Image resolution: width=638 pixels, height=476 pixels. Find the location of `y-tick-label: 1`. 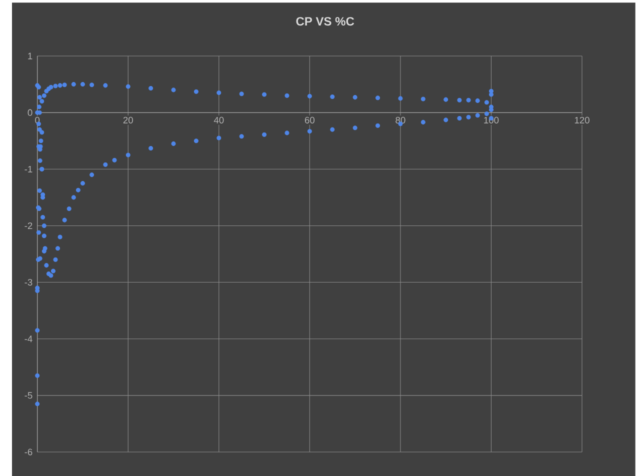

y-tick-label: 1 is located at coordinates (30, 56).